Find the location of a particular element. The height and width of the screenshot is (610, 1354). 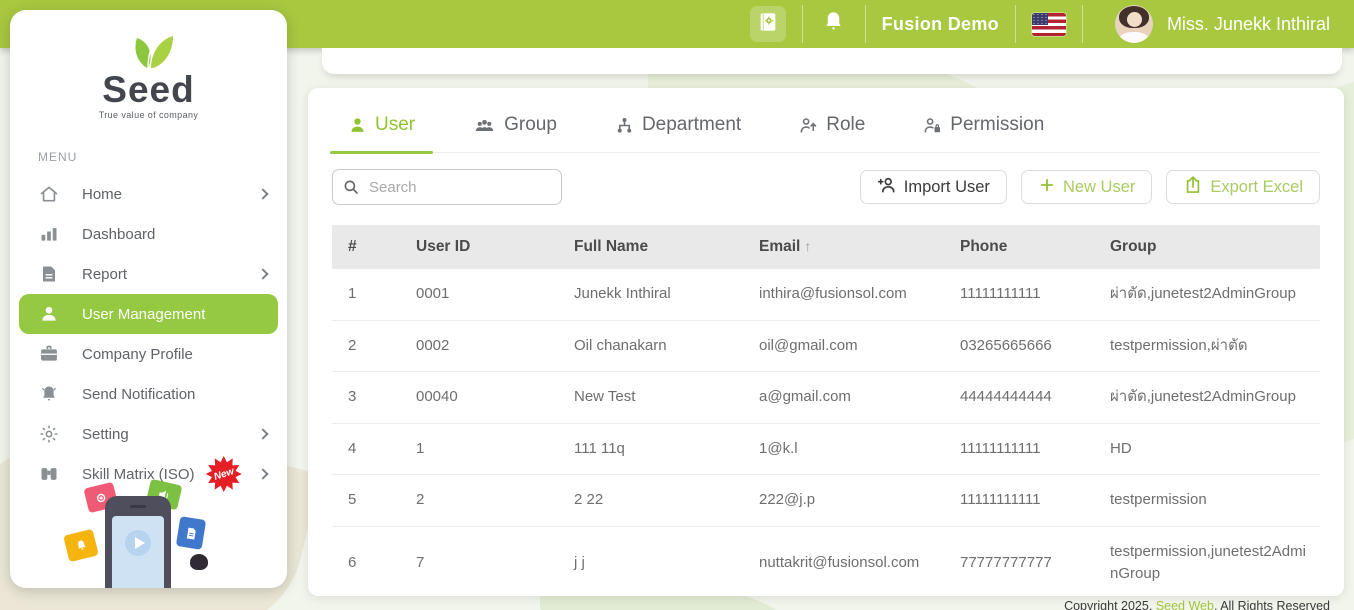

role-icon is located at coordinates (808, 125).